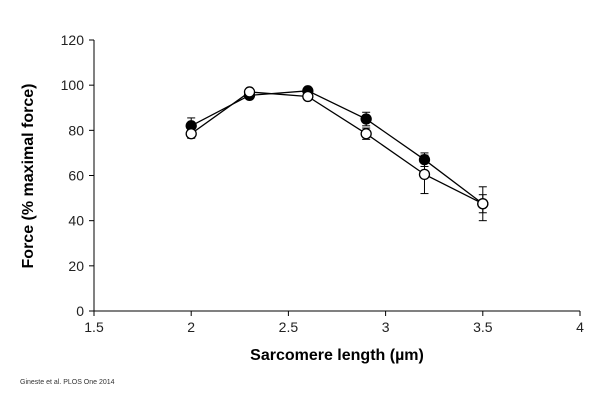 The height and width of the screenshot is (400, 600). What do you see at coordinates (191, 327) in the screenshot?
I see `x-tick-label: 2` at bounding box center [191, 327].